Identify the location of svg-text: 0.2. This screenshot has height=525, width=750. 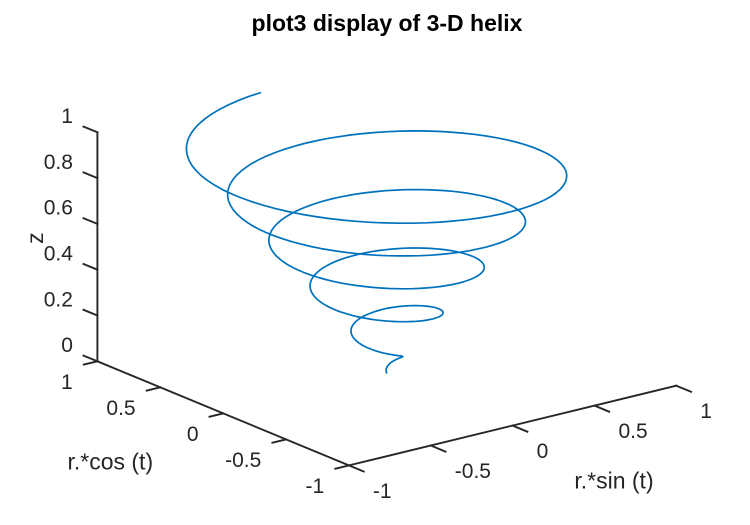
(58, 299).